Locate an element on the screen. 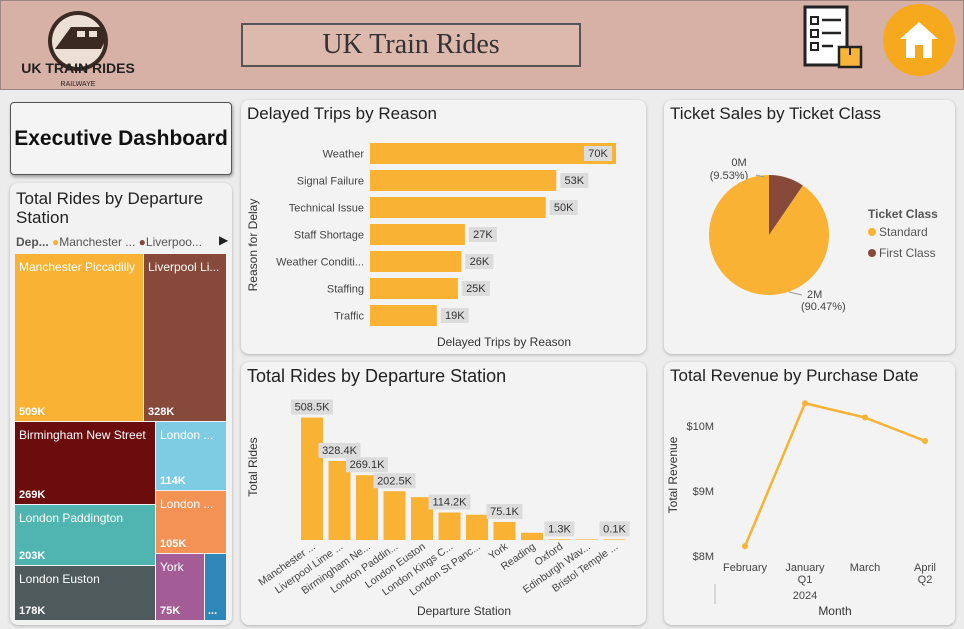  tile-value: 178K is located at coordinates (32, 611).